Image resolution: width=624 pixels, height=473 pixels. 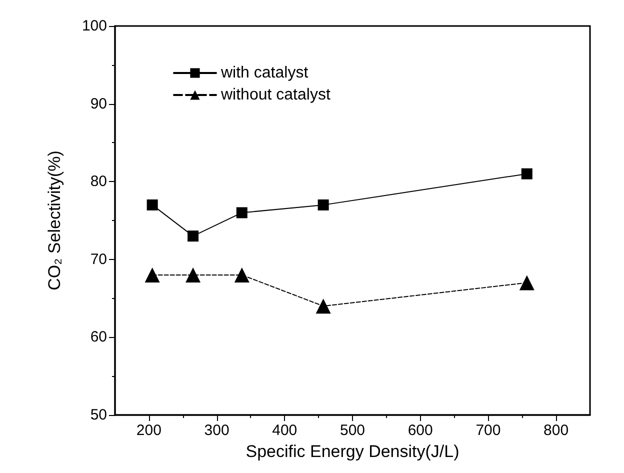 I want to click on y-axis-title: CO₂ Selectivity(%), so click(x=54, y=220).